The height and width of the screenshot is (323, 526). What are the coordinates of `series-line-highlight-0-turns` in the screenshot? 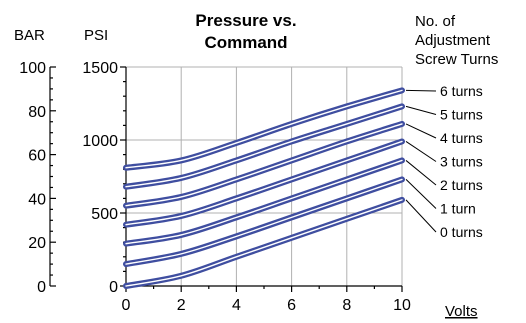 It's located at (264, 243).